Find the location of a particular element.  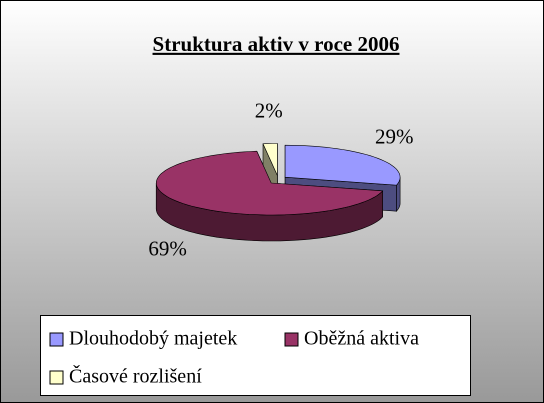

legend-label: Oběžná aktiva is located at coordinates (361, 339).